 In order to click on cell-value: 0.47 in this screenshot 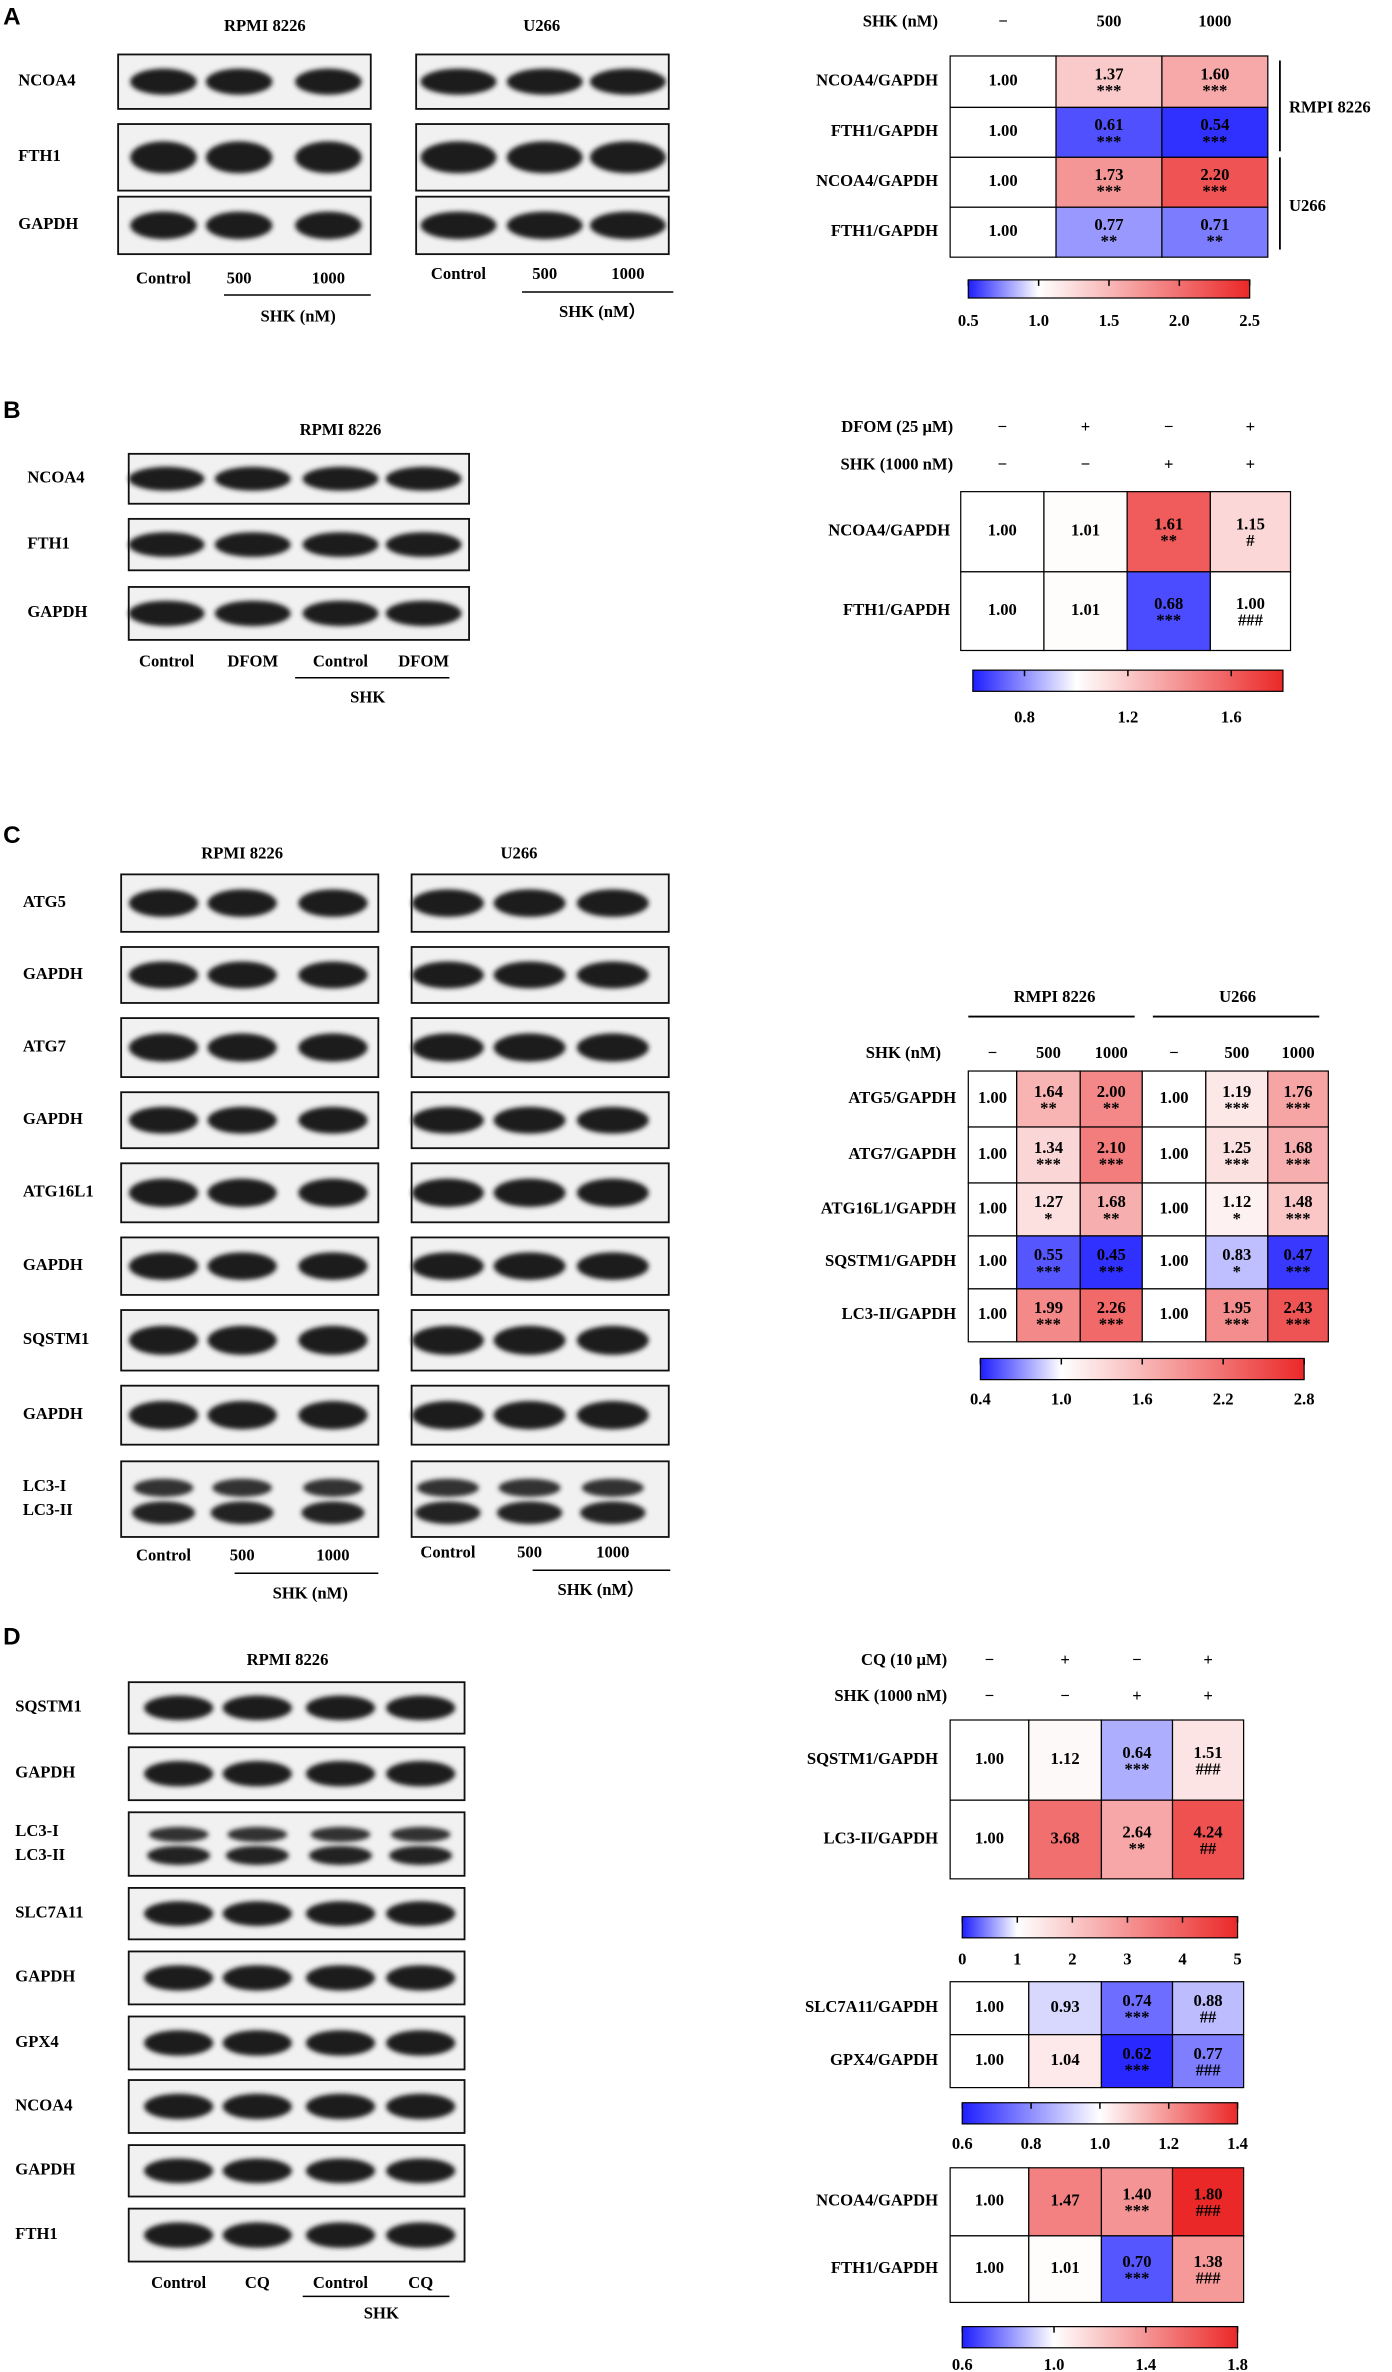, I will do `click(1298, 1254)`.